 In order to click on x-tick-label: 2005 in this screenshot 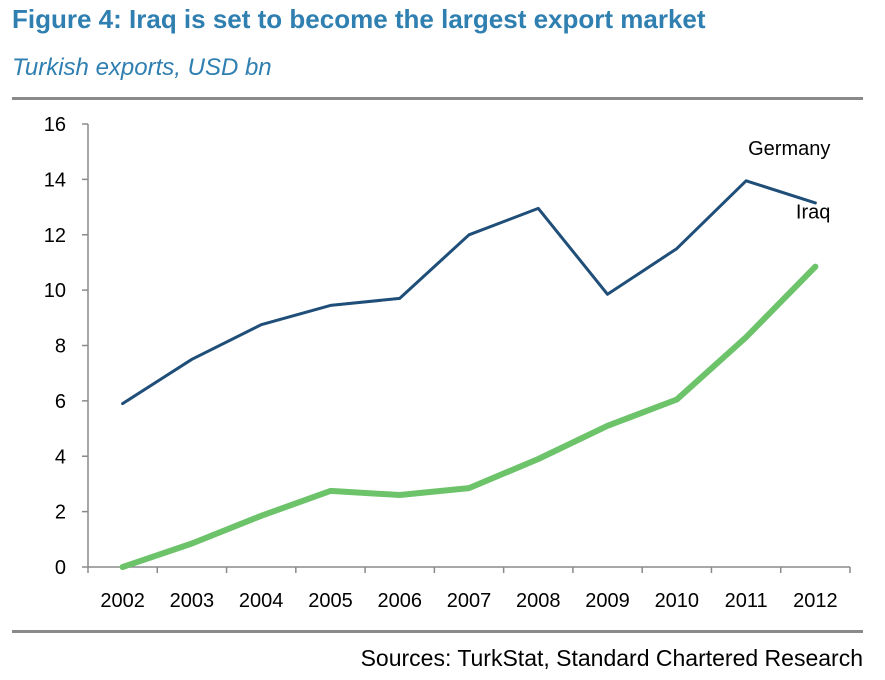, I will do `click(330, 601)`.